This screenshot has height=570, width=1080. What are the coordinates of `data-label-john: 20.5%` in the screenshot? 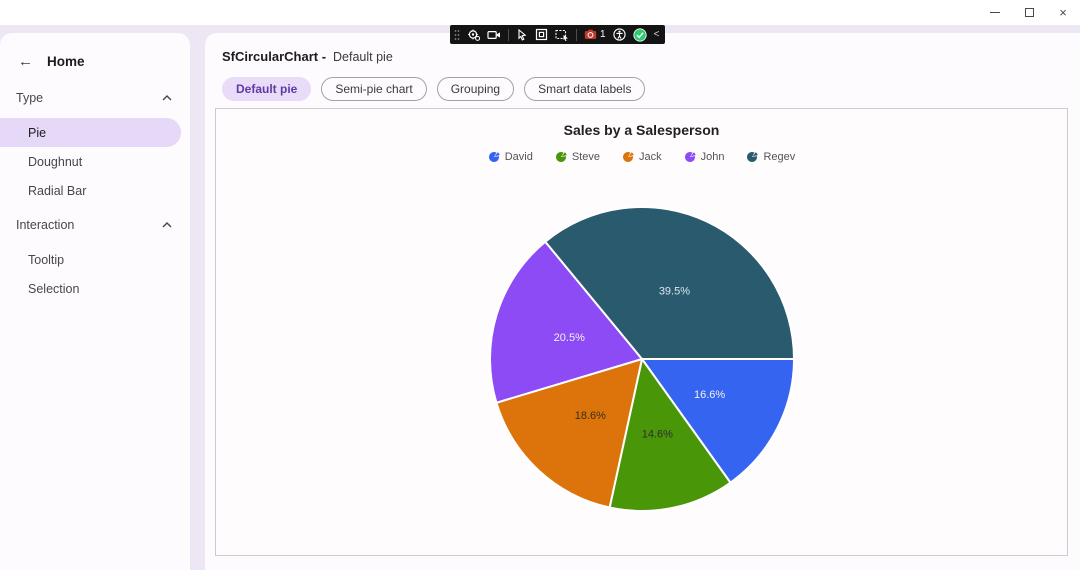 It's located at (569, 338).